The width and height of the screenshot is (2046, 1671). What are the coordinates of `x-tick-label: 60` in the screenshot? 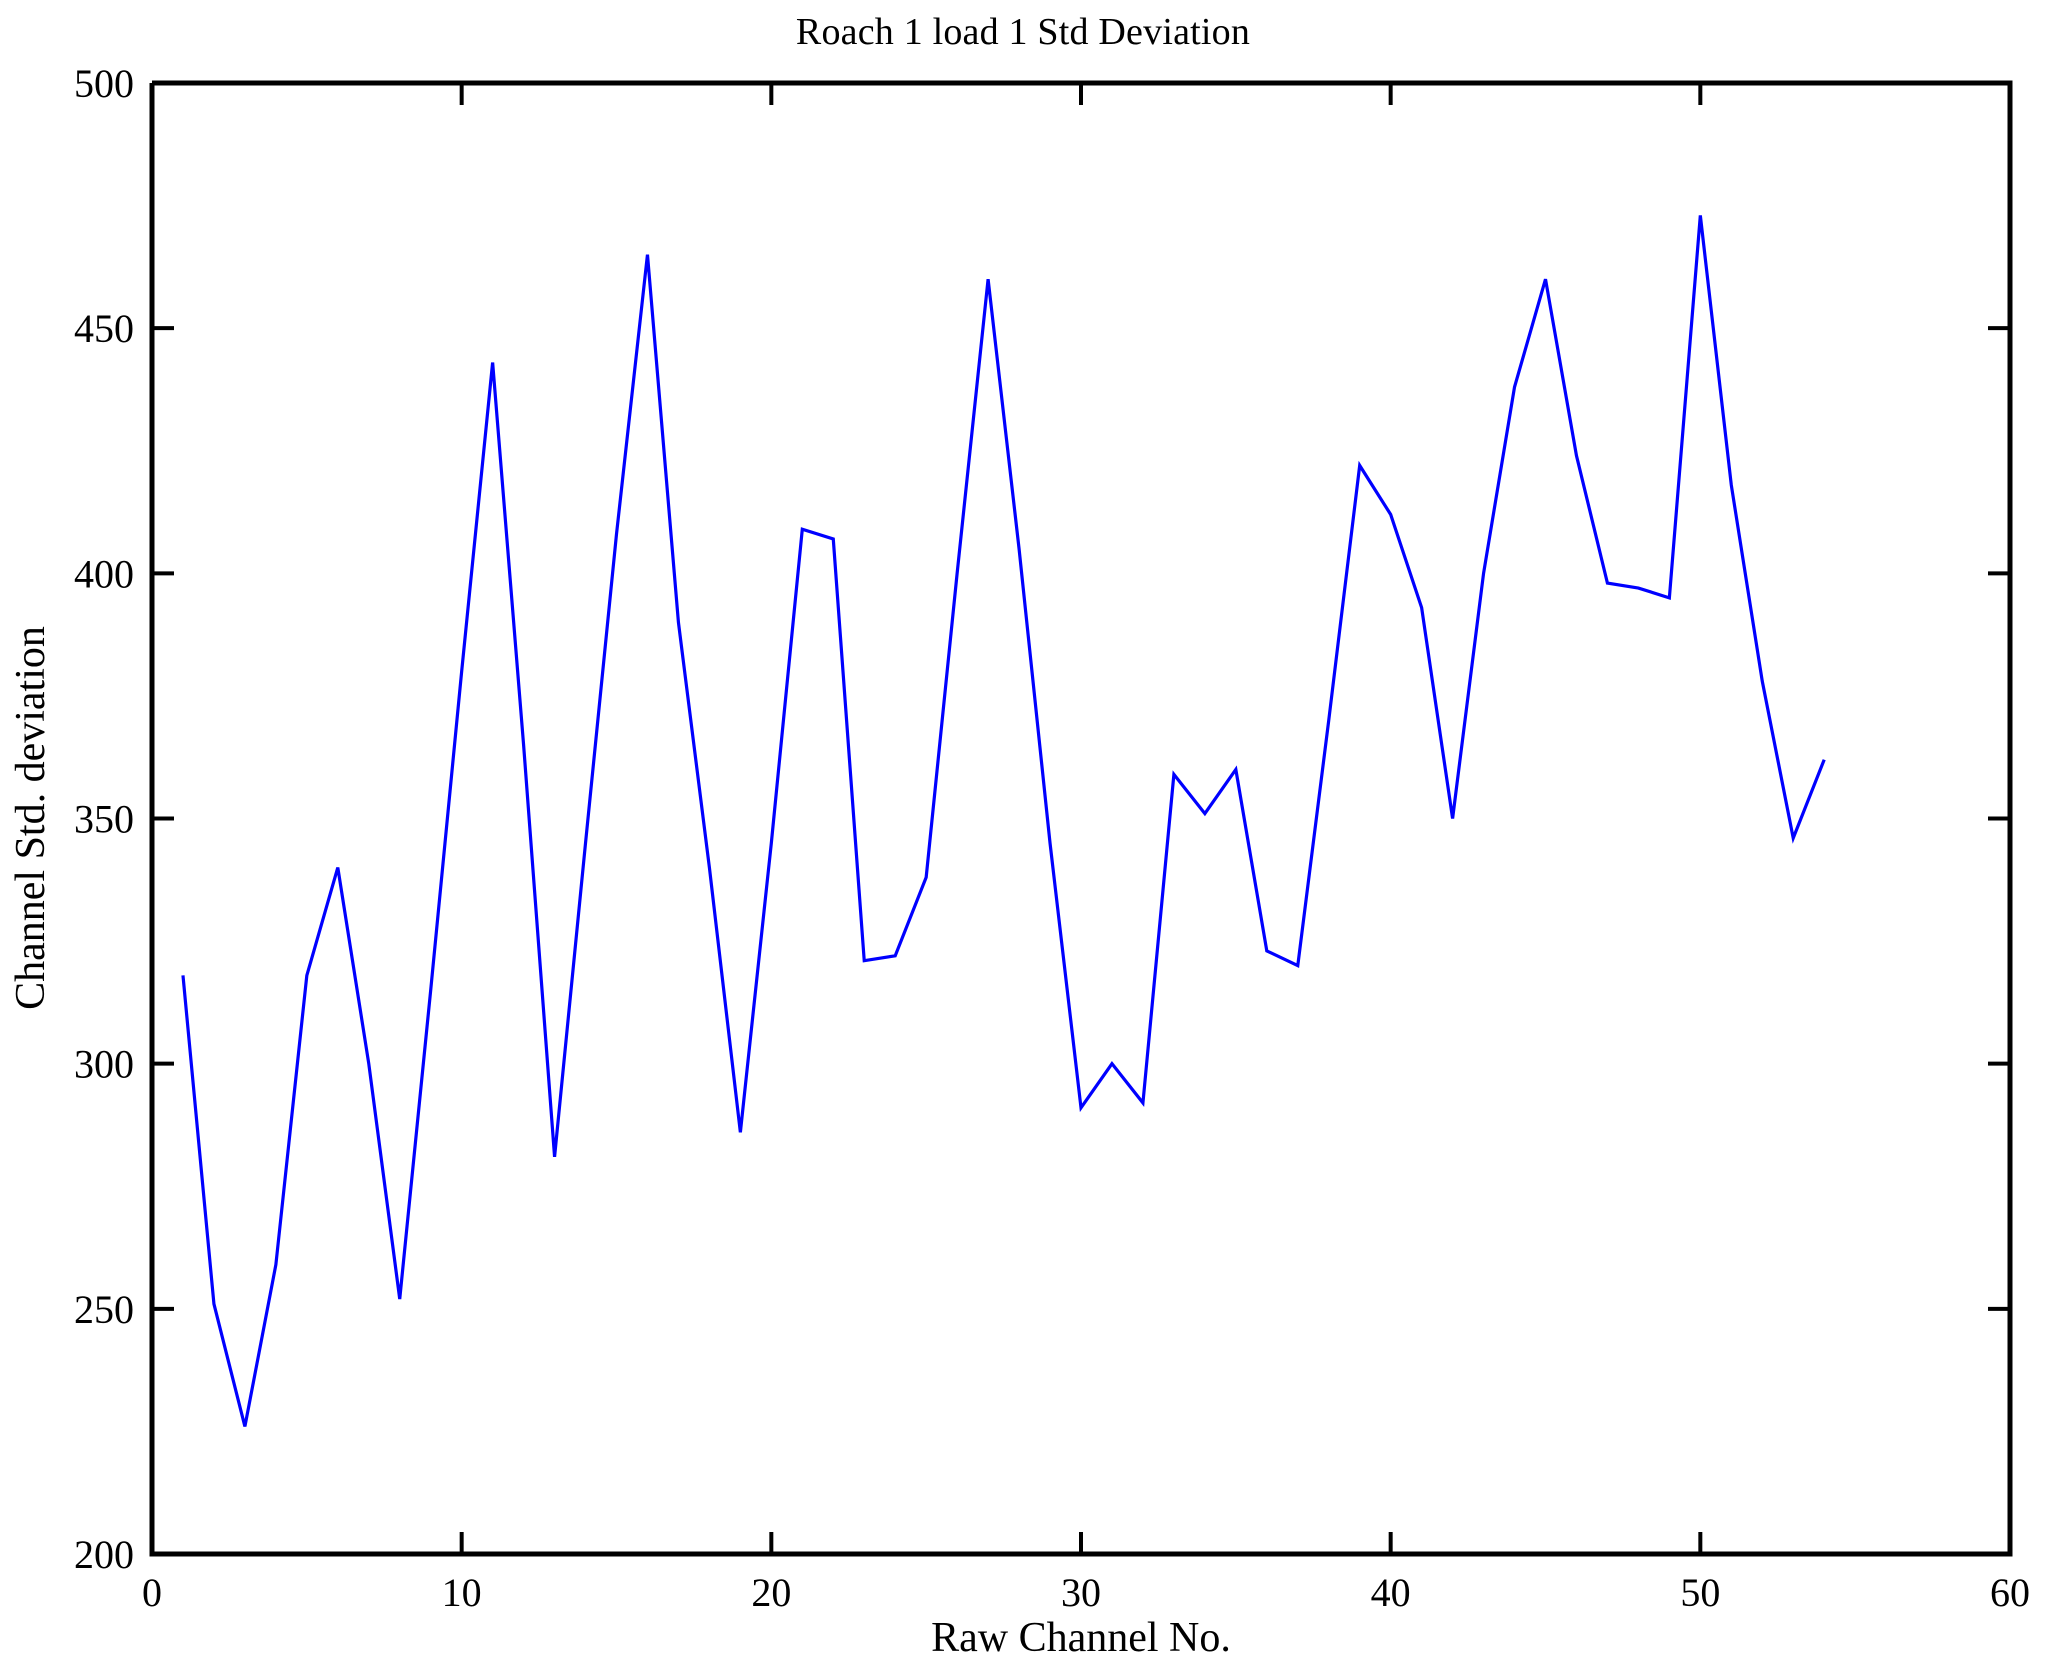 It's located at (2010, 1592).